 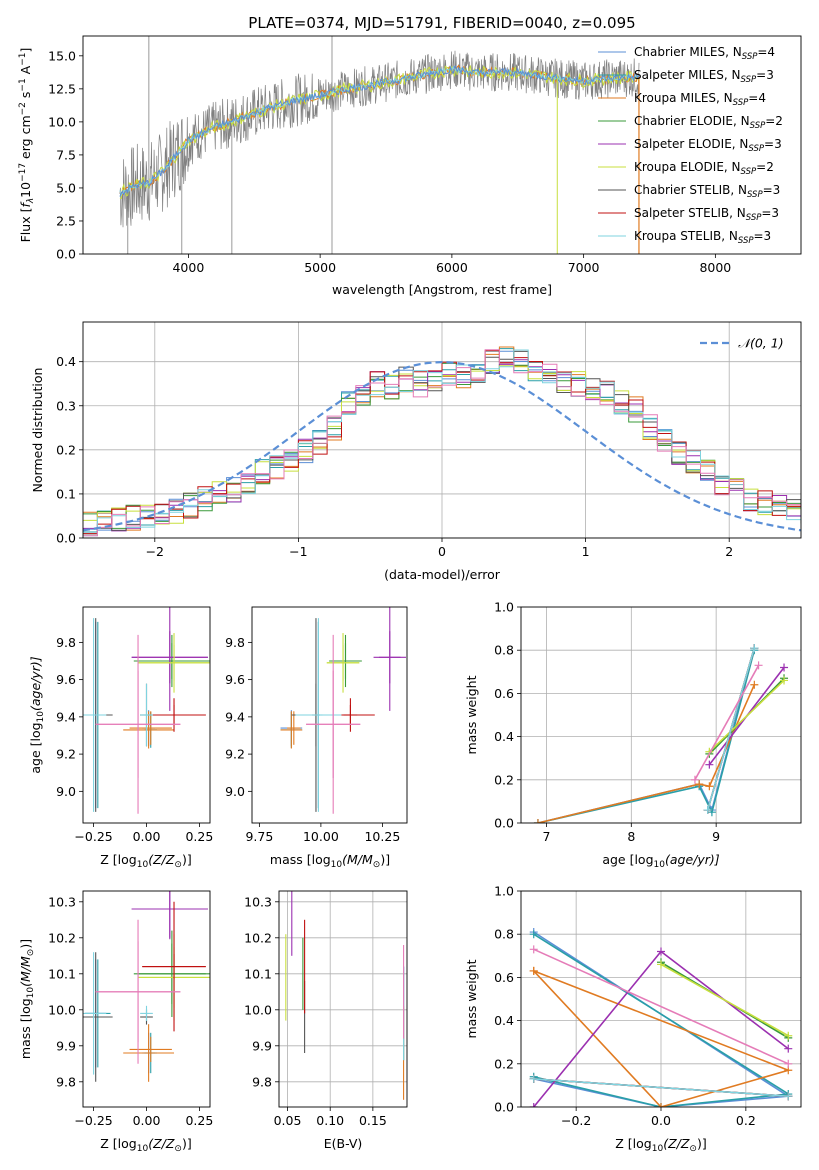 I want to click on mass-vs-EBV-plot-area, so click(x=343, y=999).